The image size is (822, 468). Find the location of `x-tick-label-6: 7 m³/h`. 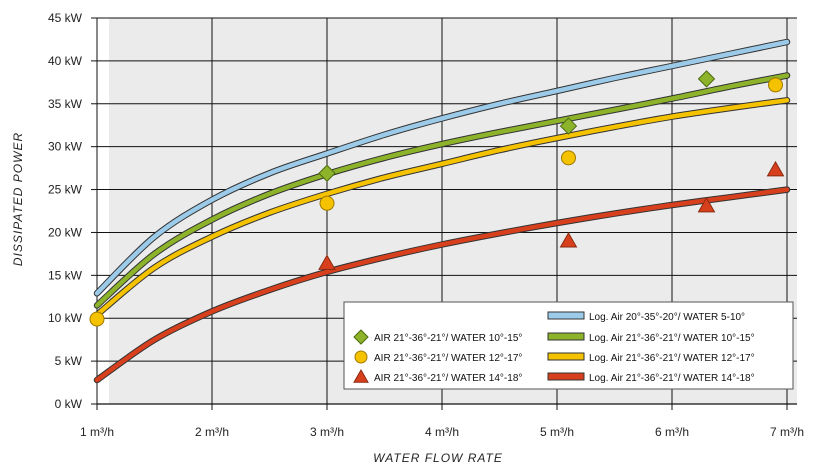

x-tick-label-6: 7 m³/h is located at coordinates (787, 432).